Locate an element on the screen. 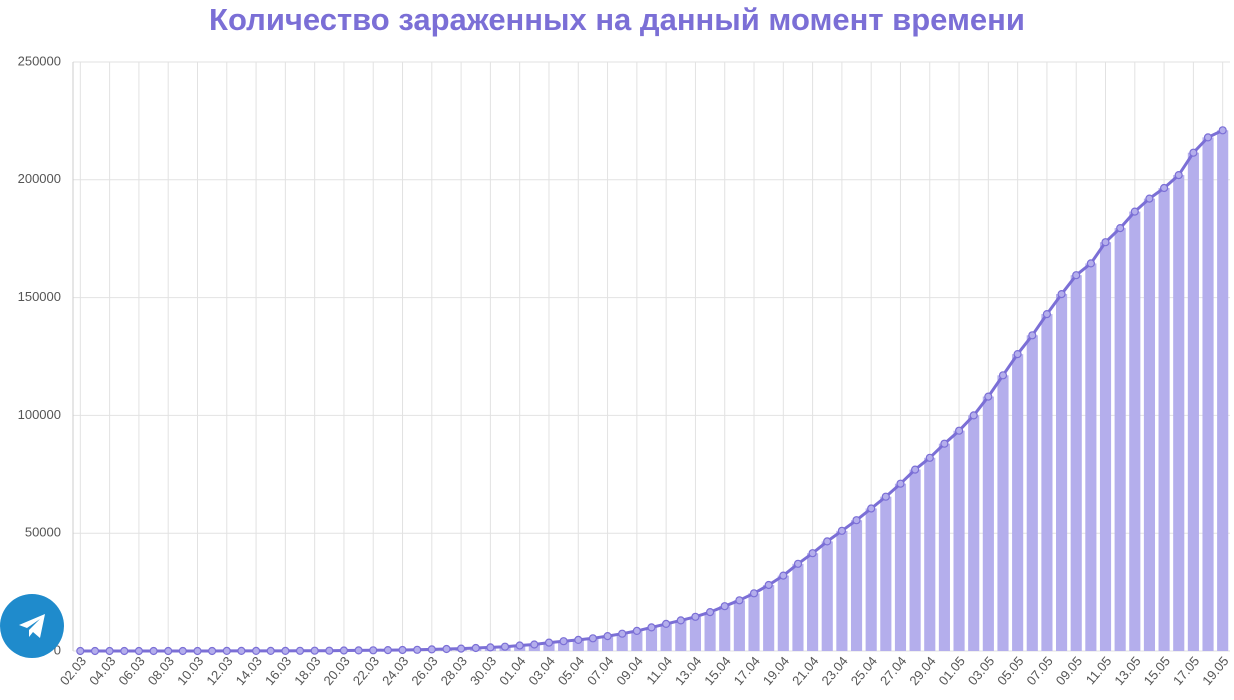 The image size is (1234, 700). y-tick-label: 150000 is located at coordinates (39, 296).